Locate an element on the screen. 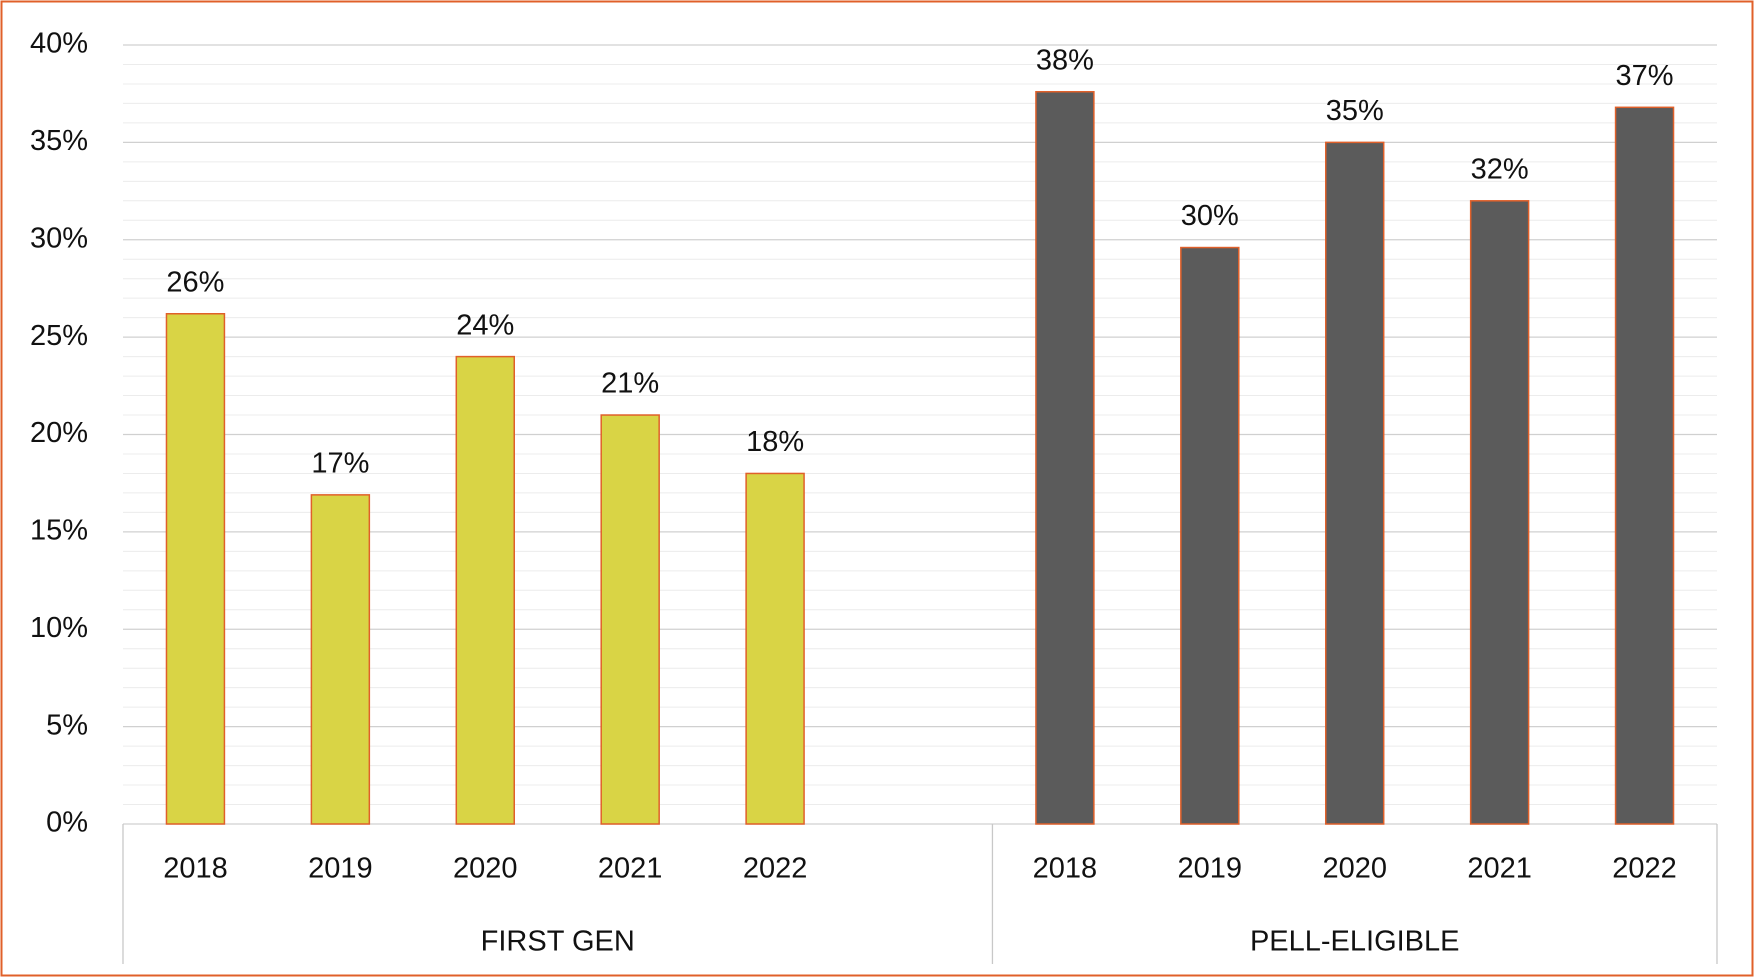  data-label: 17% is located at coordinates (340, 464).